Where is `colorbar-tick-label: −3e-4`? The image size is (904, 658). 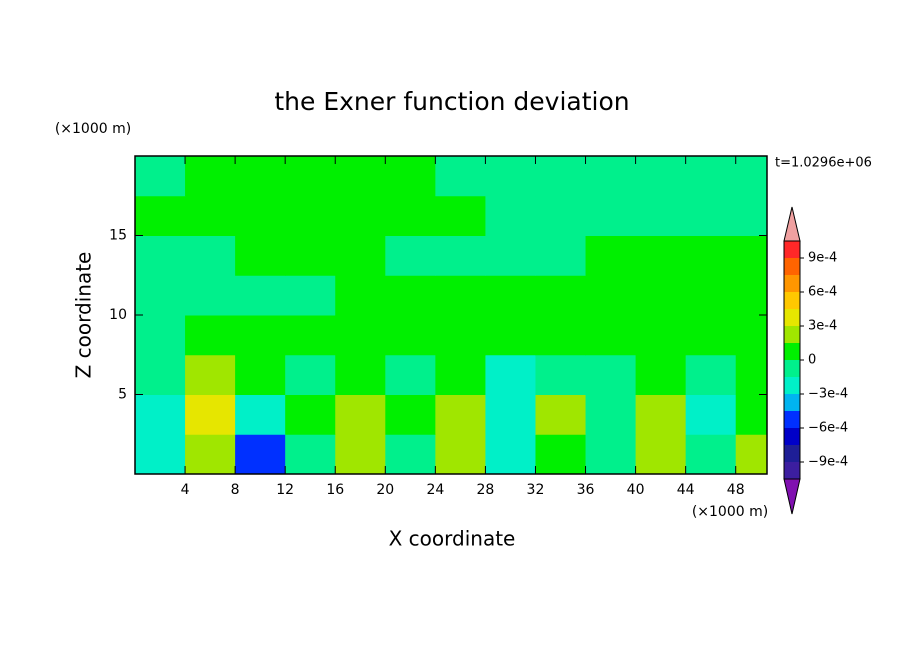
colorbar-tick-label: −3e-4 is located at coordinates (828, 394).